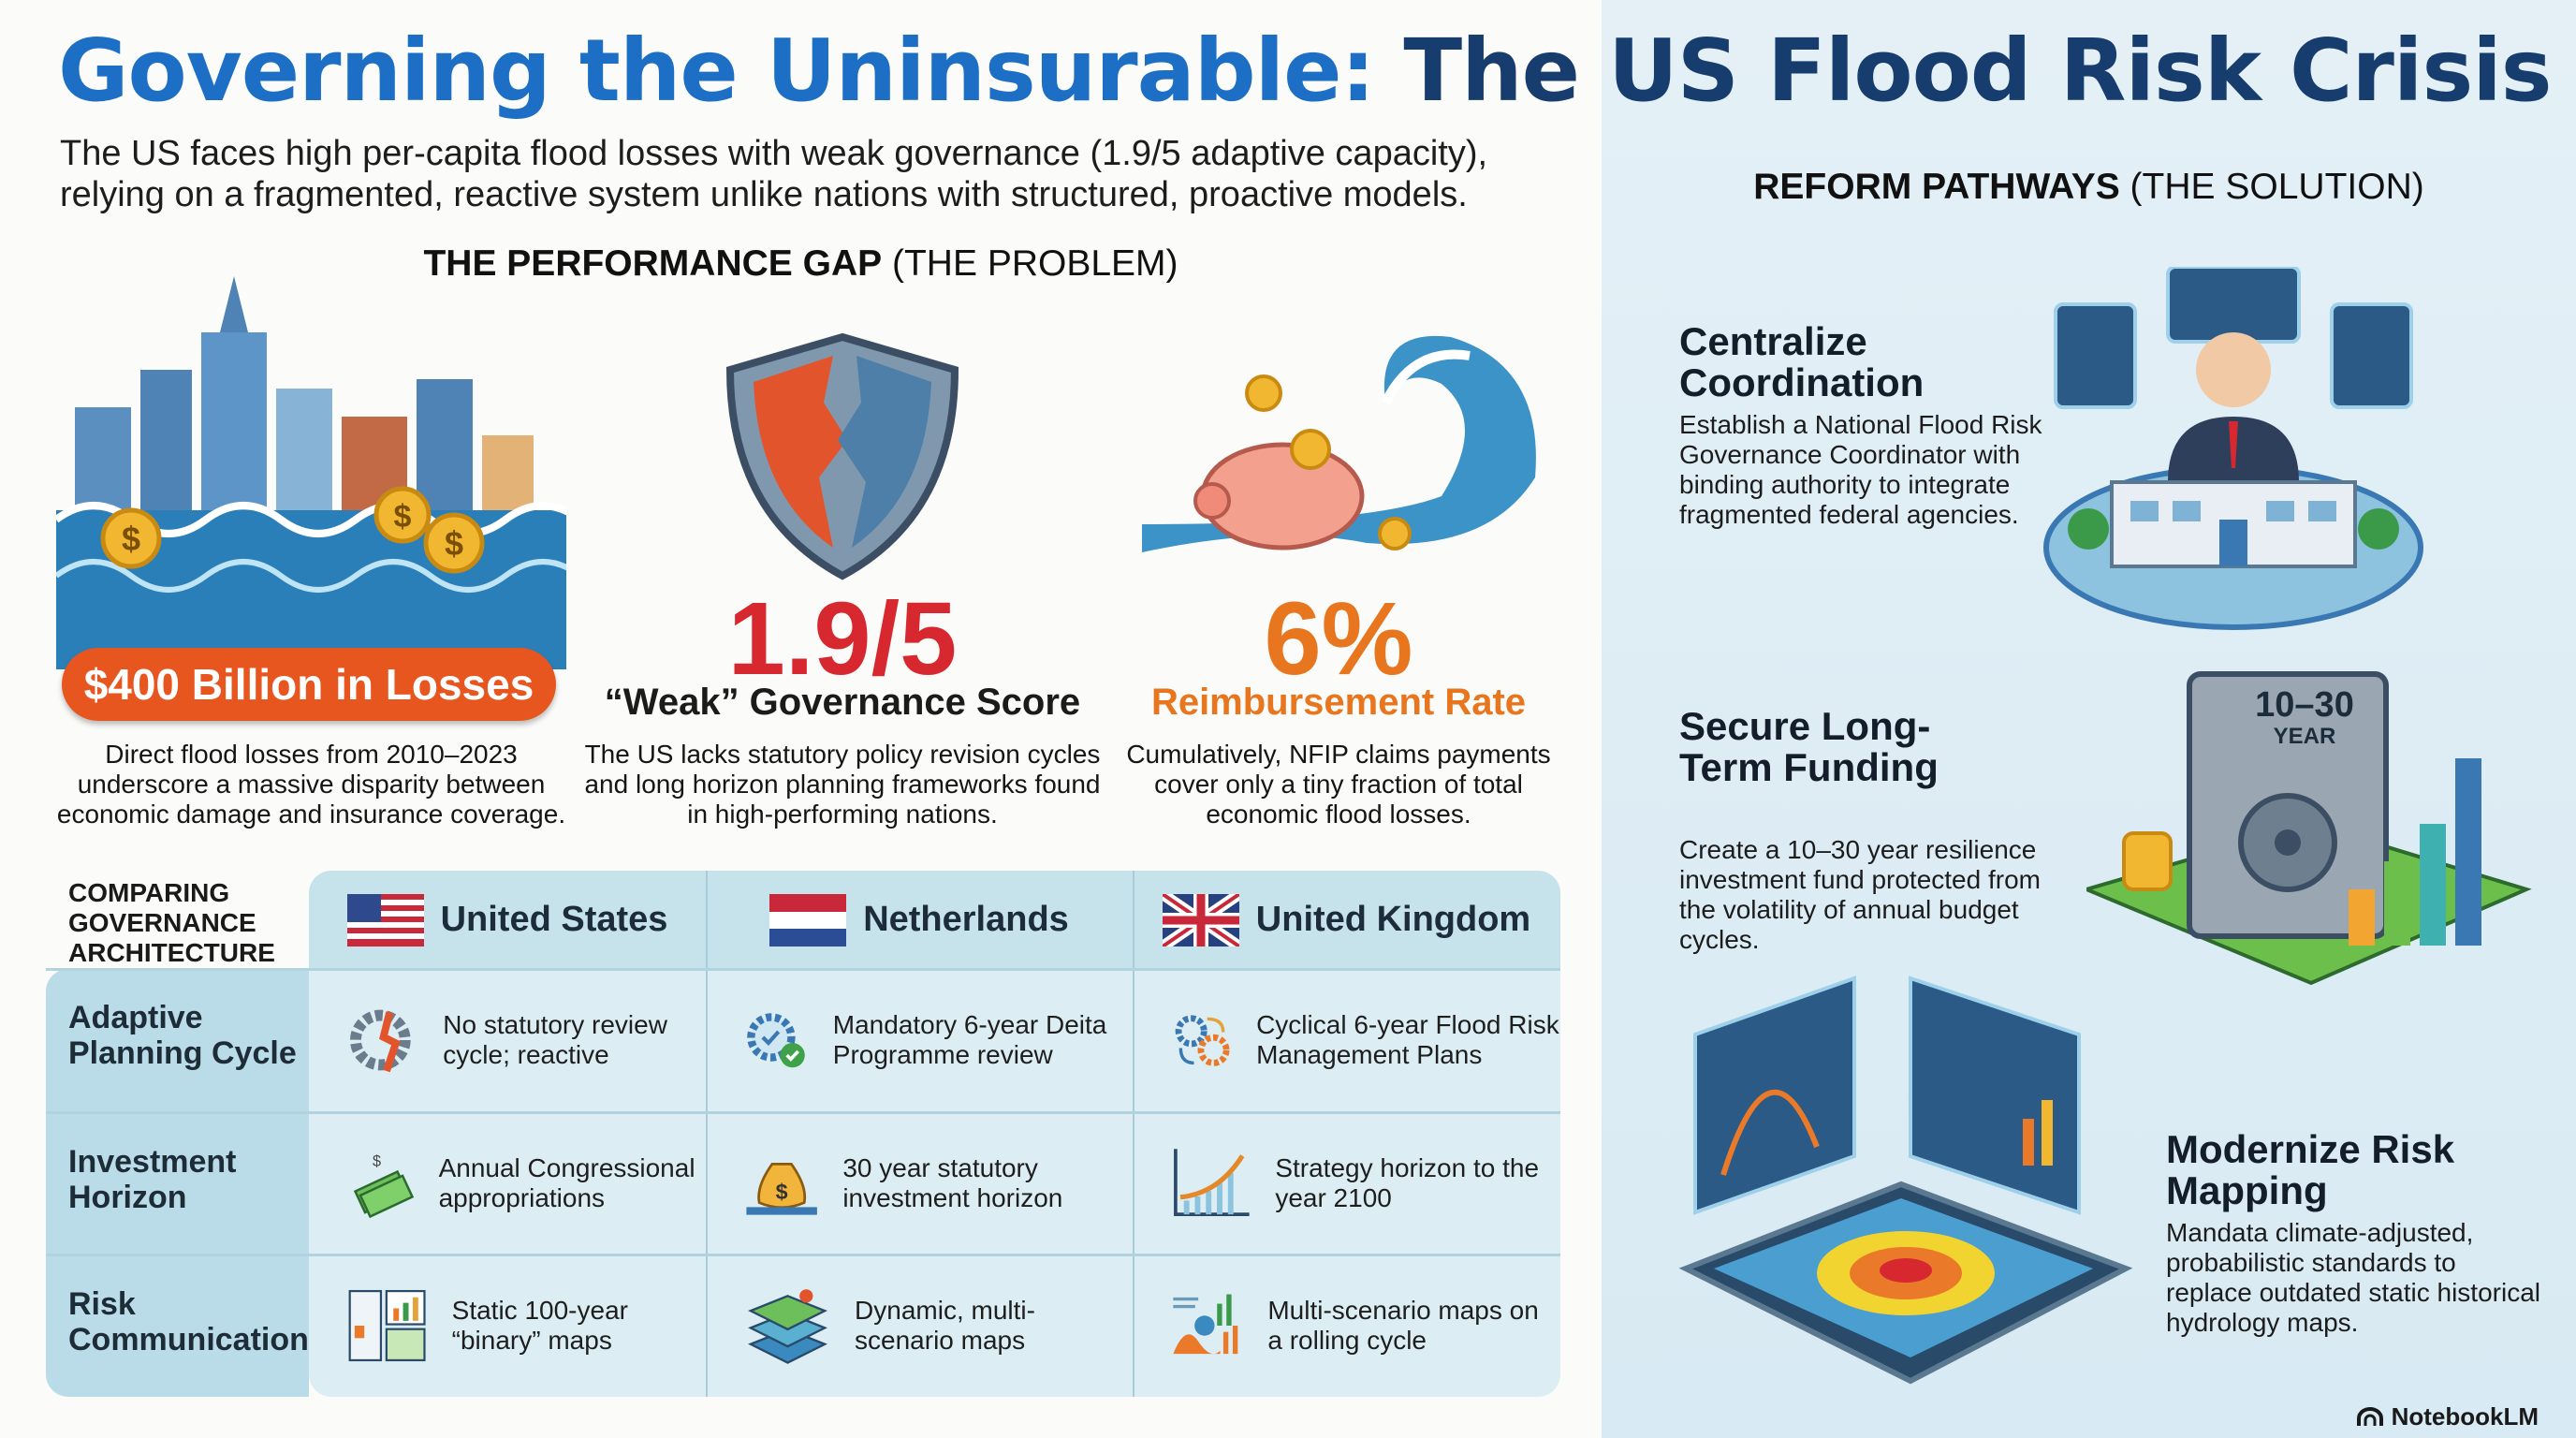 This screenshot has height=1438, width=2576. What do you see at coordinates (309, 684) in the screenshot?
I see `losses-stat-pill: $400 Billion in Losses` at bounding box center [309, 684].